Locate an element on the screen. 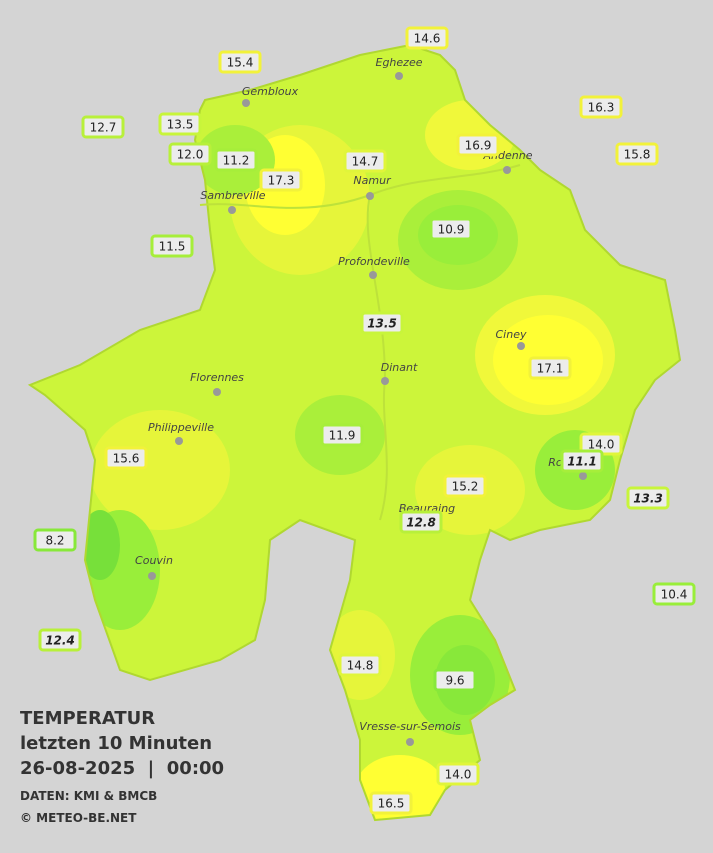 The width and height of the screenshot is (713, 853). city-label: Vresse-sur-Semois is located at coordinates (410, 726).